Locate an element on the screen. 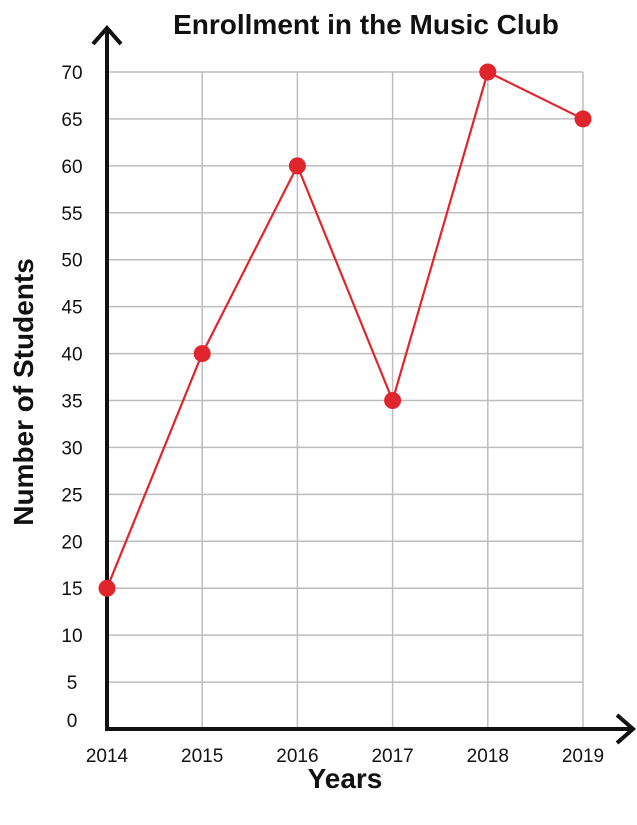  y-tick-label: 25 is located at coordinates (71, 495).